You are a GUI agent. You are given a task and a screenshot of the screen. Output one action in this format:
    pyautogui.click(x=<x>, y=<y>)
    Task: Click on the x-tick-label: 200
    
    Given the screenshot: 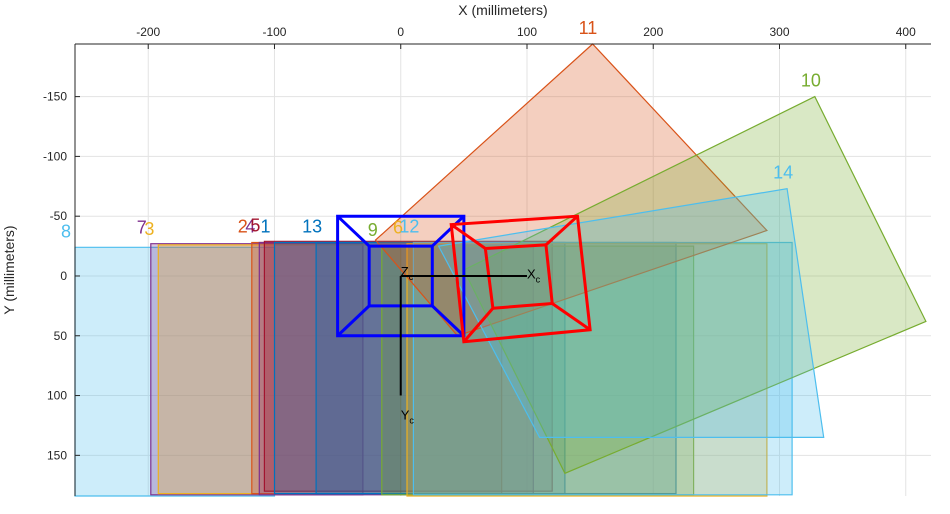 What is the action you would take?
    pyautogui.click(x=653, y=32)
    